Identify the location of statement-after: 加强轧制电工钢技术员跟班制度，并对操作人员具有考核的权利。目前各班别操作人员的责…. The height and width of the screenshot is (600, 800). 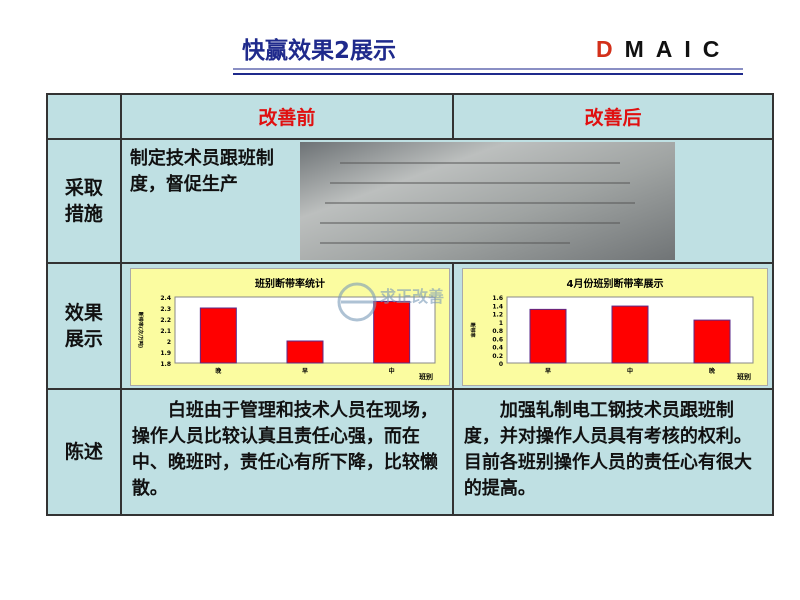
(613, 452).